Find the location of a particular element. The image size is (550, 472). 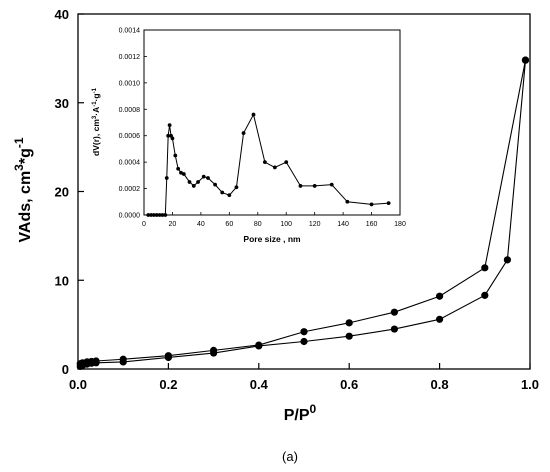

inset-x-tick-label: 160 is located at coordinates (372, 224).